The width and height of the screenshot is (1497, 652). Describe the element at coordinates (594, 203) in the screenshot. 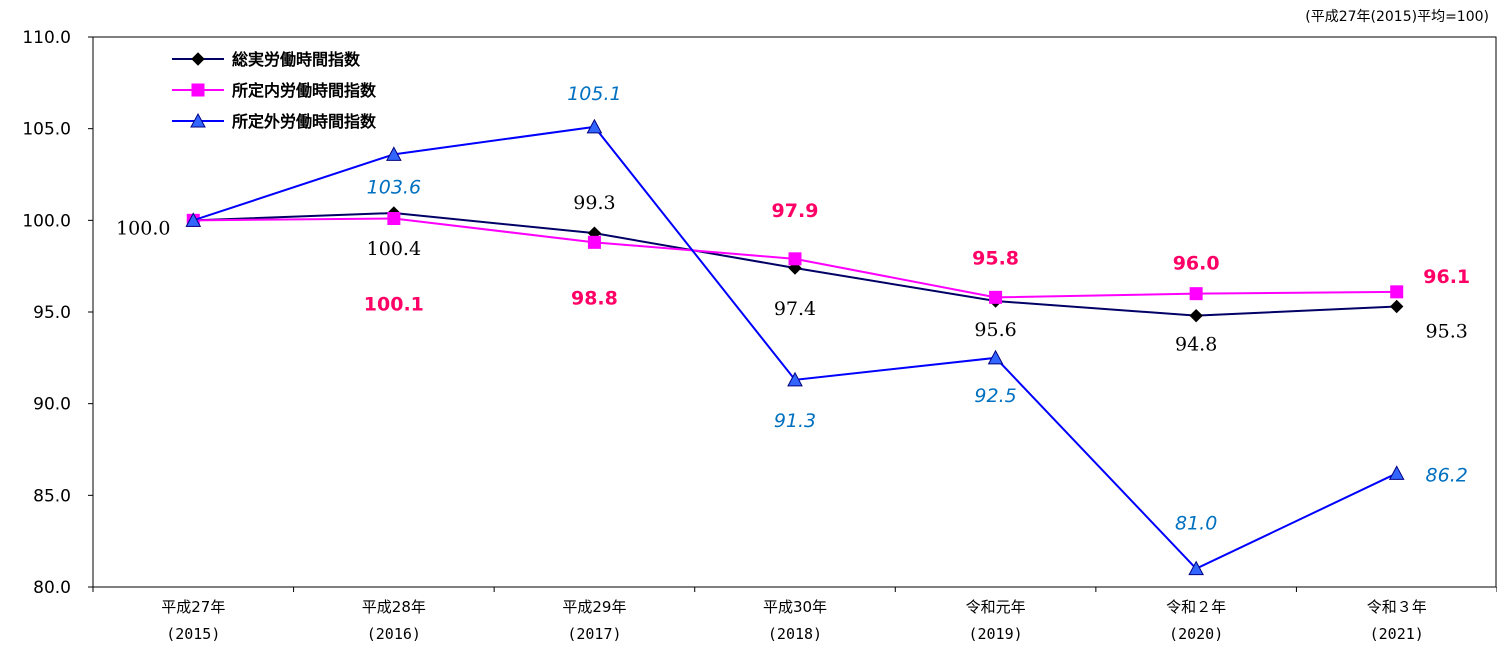

I see `total-hours-data-label: 99.3` at that location.